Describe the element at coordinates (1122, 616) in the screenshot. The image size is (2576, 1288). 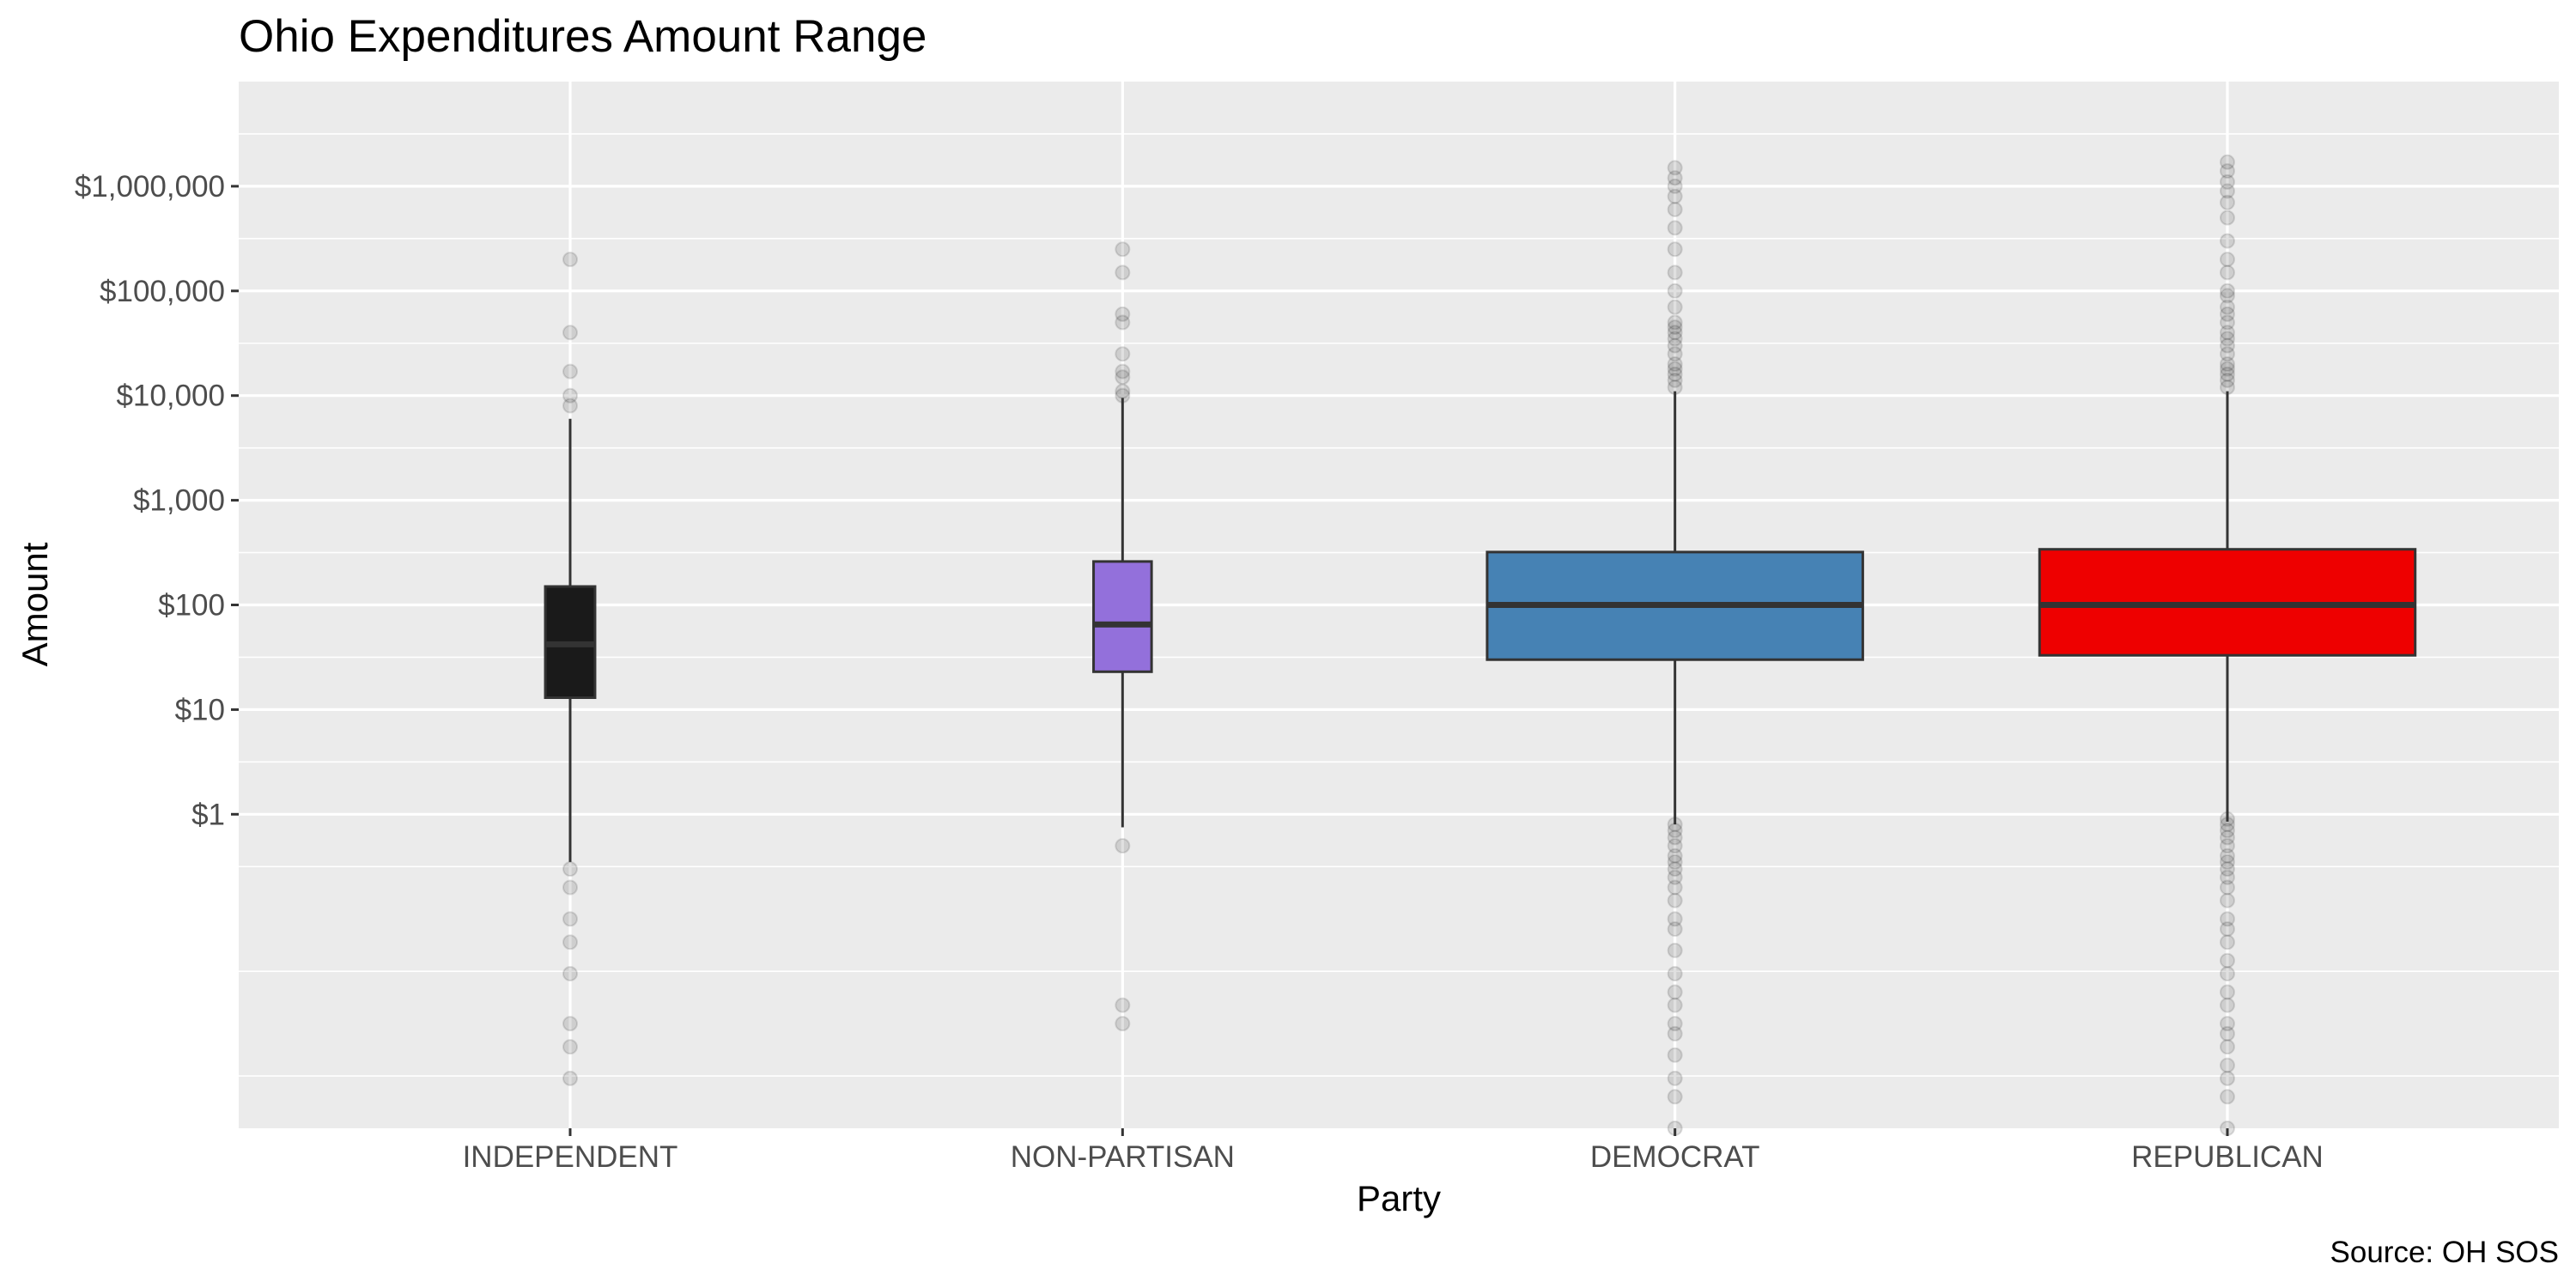
I see `iqr-box` at that location.